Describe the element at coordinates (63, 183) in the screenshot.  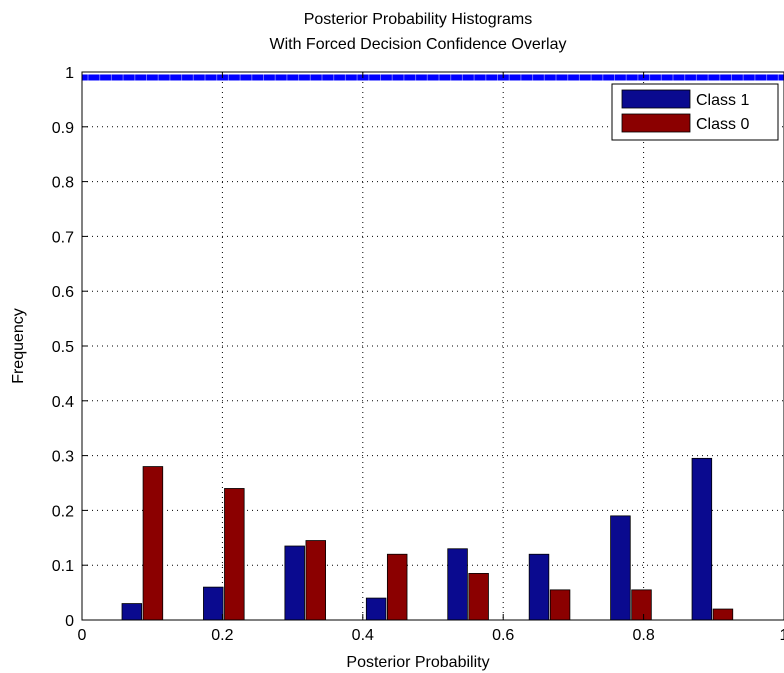
I see `y-tick-label: 0.8` at that location.